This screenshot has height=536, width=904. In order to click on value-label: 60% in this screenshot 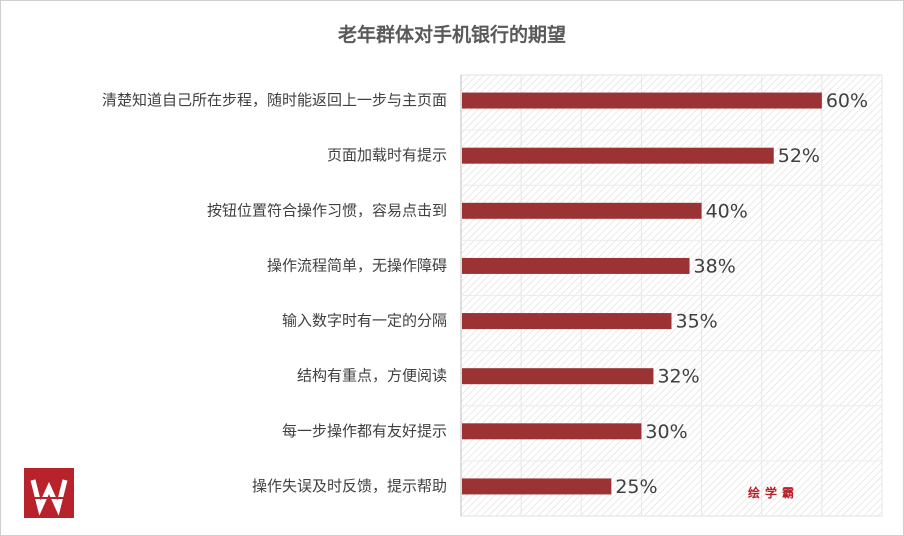, I will do `click(847, 101)`.